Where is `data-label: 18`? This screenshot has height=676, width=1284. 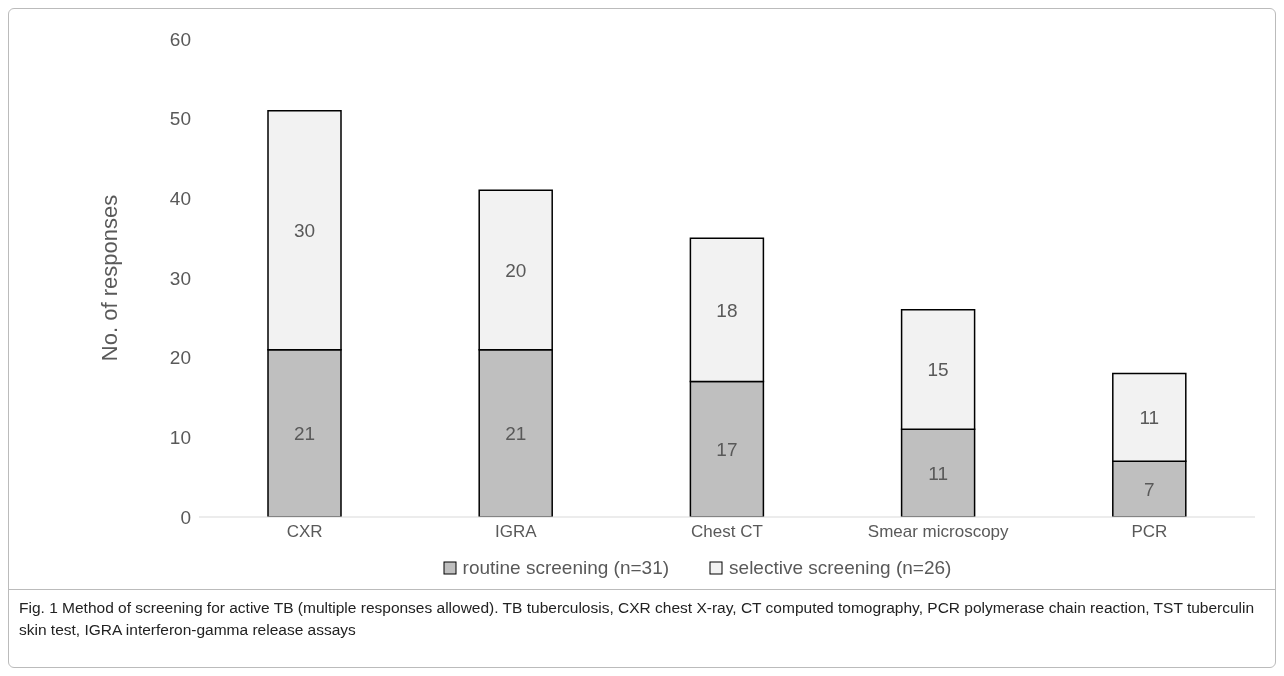 data-label: 18 is located at coordinates (727, 310).